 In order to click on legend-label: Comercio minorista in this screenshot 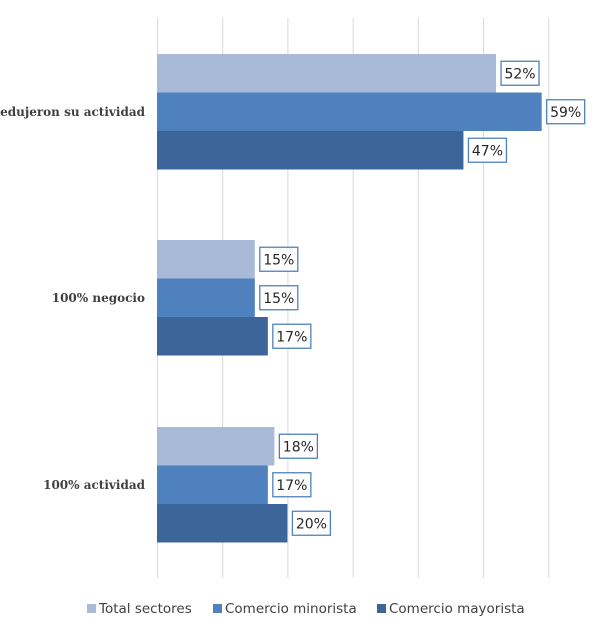, I will do `click(291, 609)`.